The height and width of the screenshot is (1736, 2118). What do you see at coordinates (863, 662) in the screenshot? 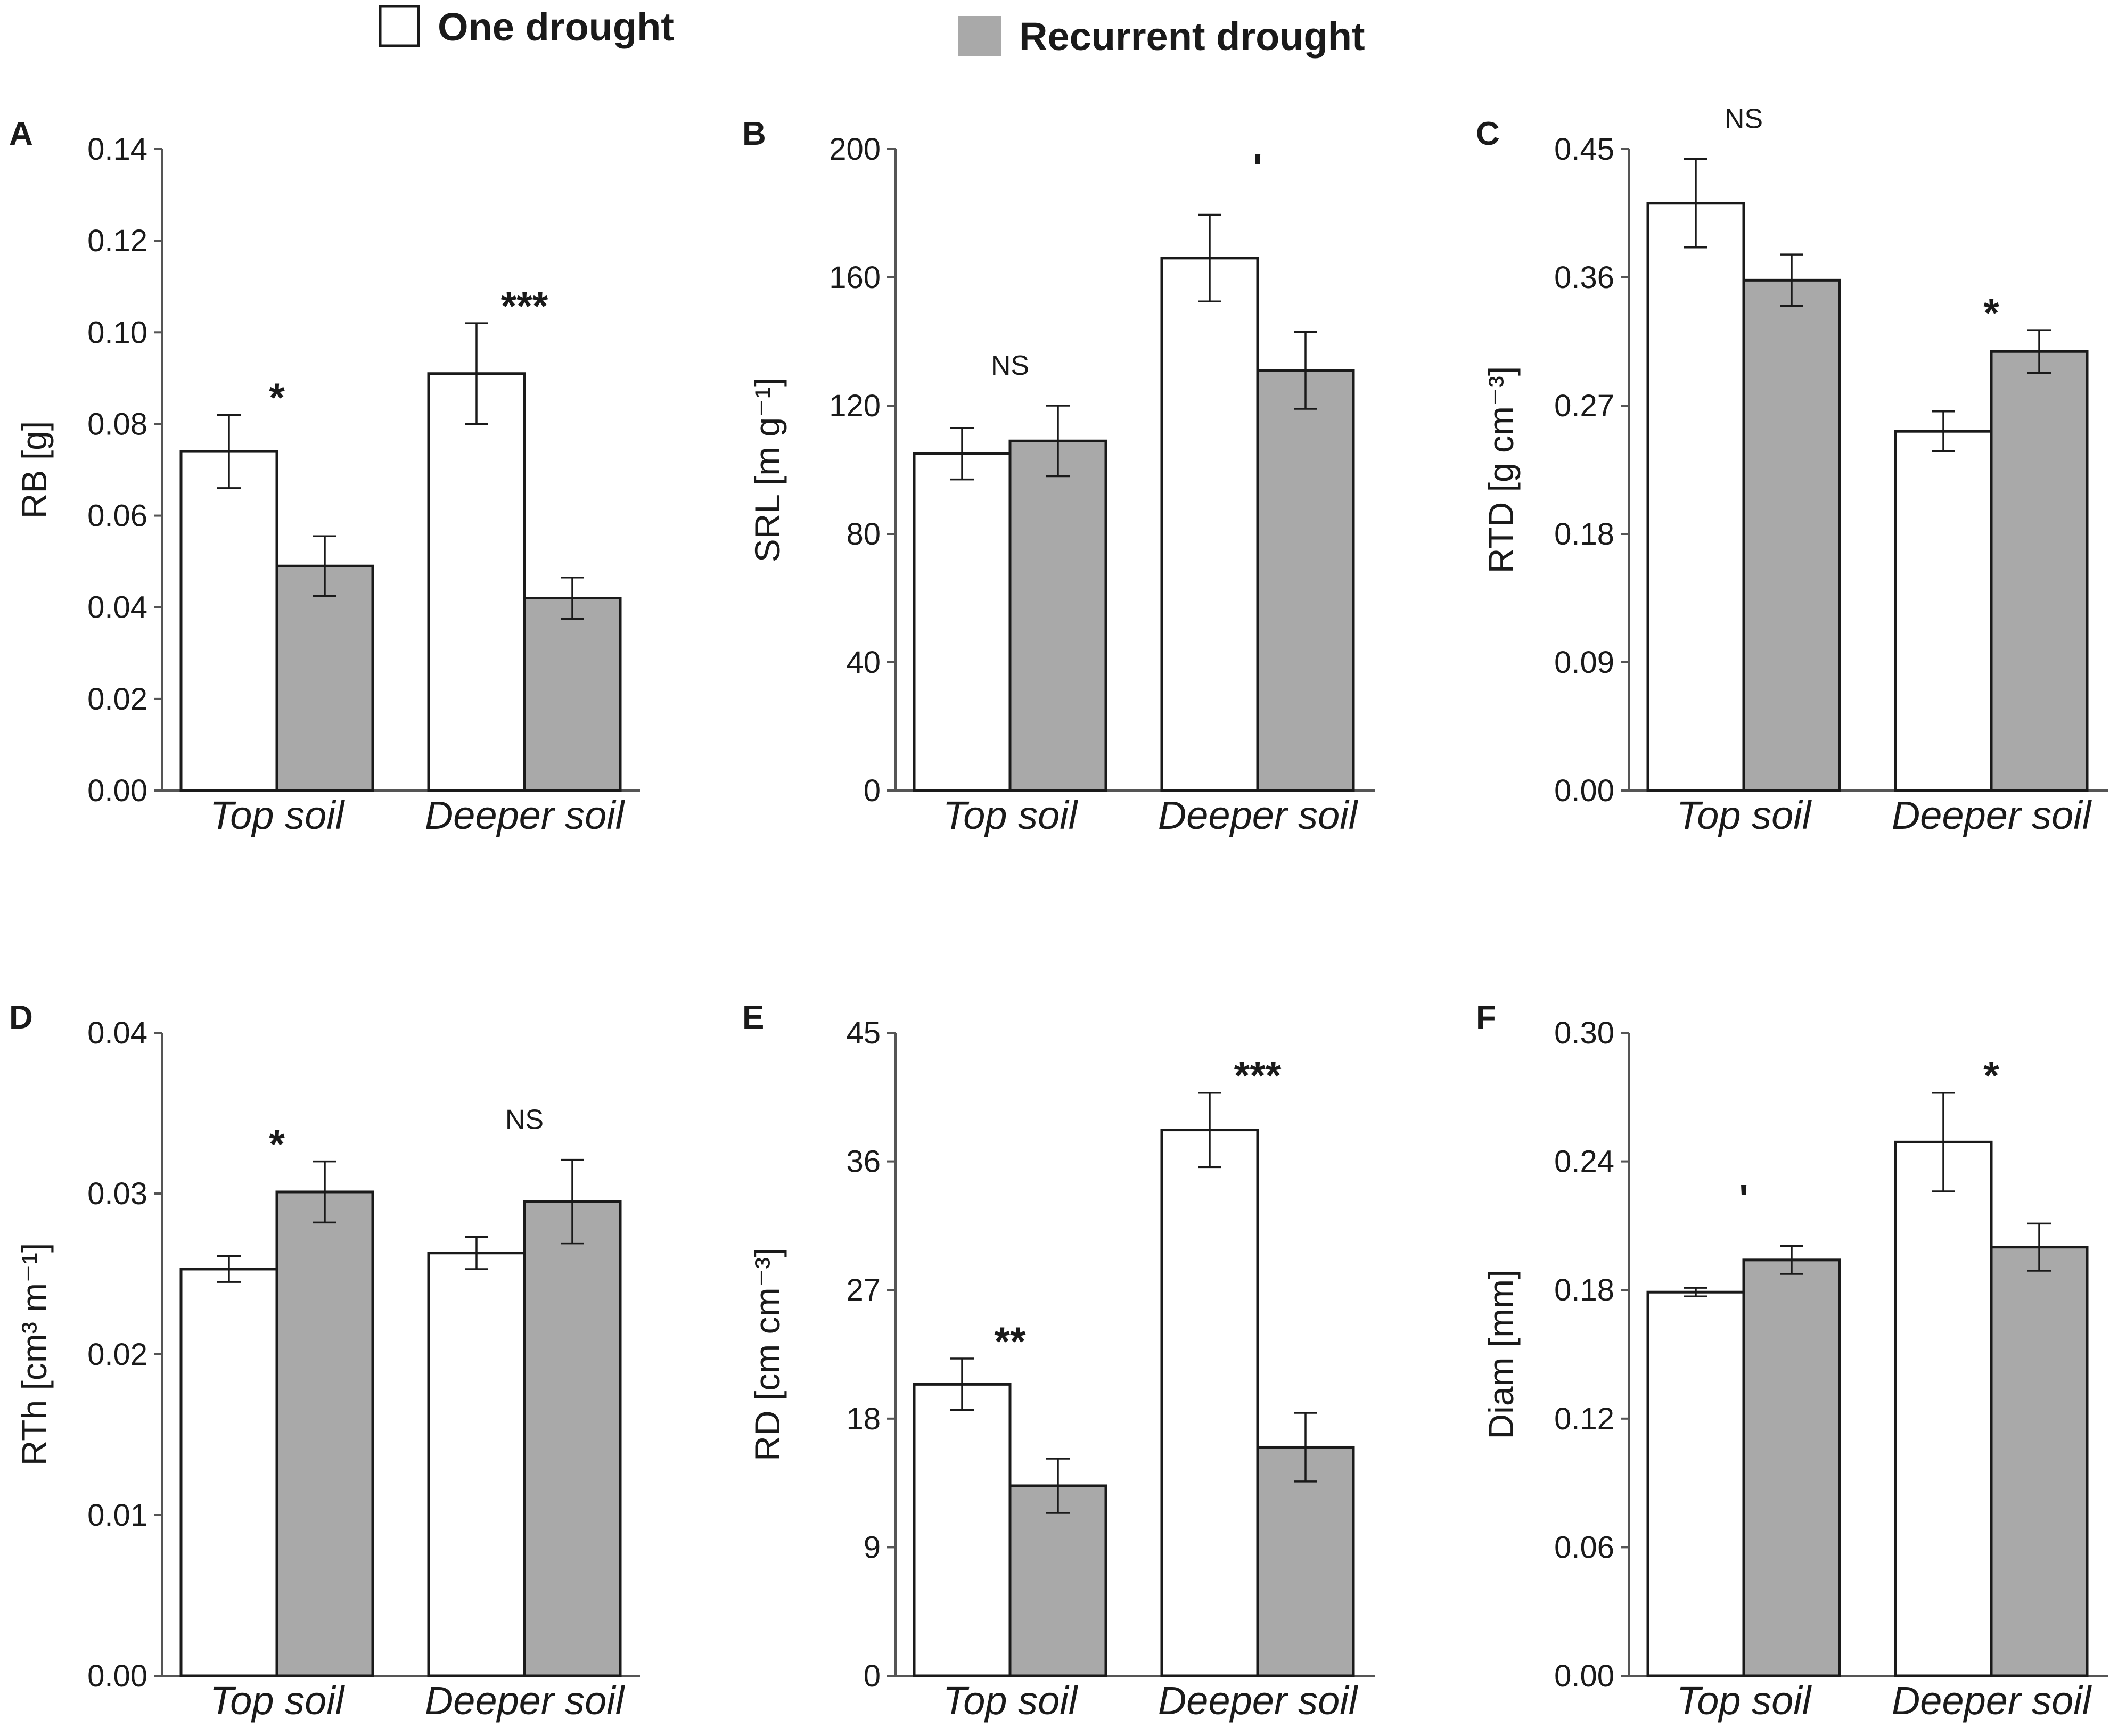
I see `y-tick-label: 40` at bounding box center [863, 662].